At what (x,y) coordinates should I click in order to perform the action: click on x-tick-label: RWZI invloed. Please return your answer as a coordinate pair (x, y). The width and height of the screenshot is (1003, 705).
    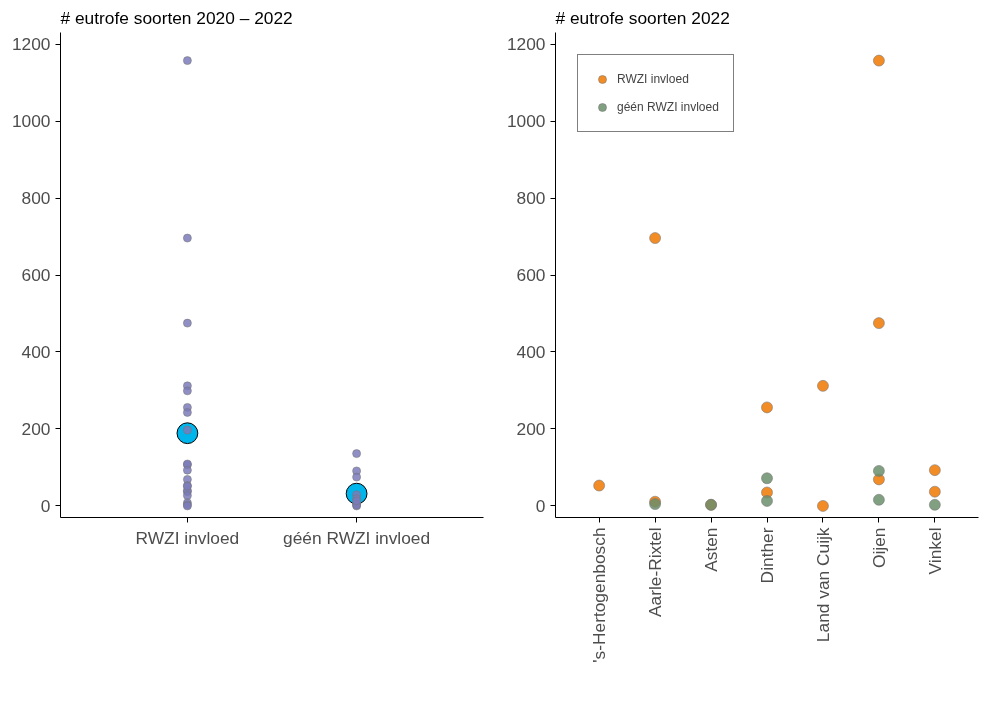
    Looking at the image, I should click on (187, 537).